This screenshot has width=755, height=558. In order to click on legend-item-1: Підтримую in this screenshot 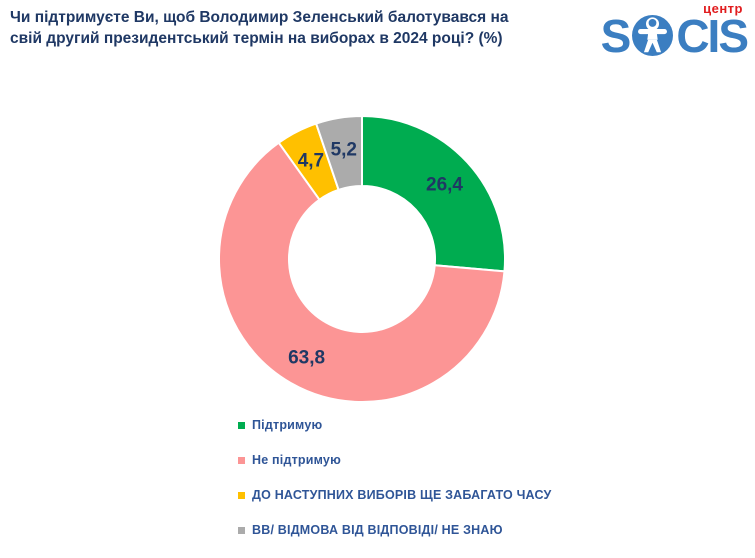, I will do `click(395, 425)`.